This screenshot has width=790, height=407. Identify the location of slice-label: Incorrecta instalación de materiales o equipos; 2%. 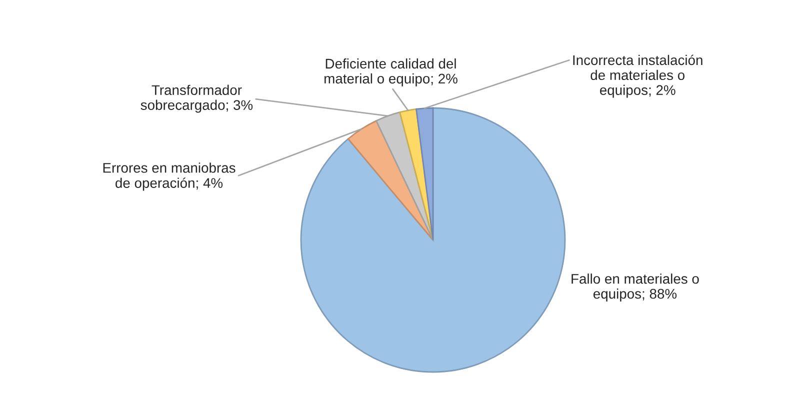
(637, 76).